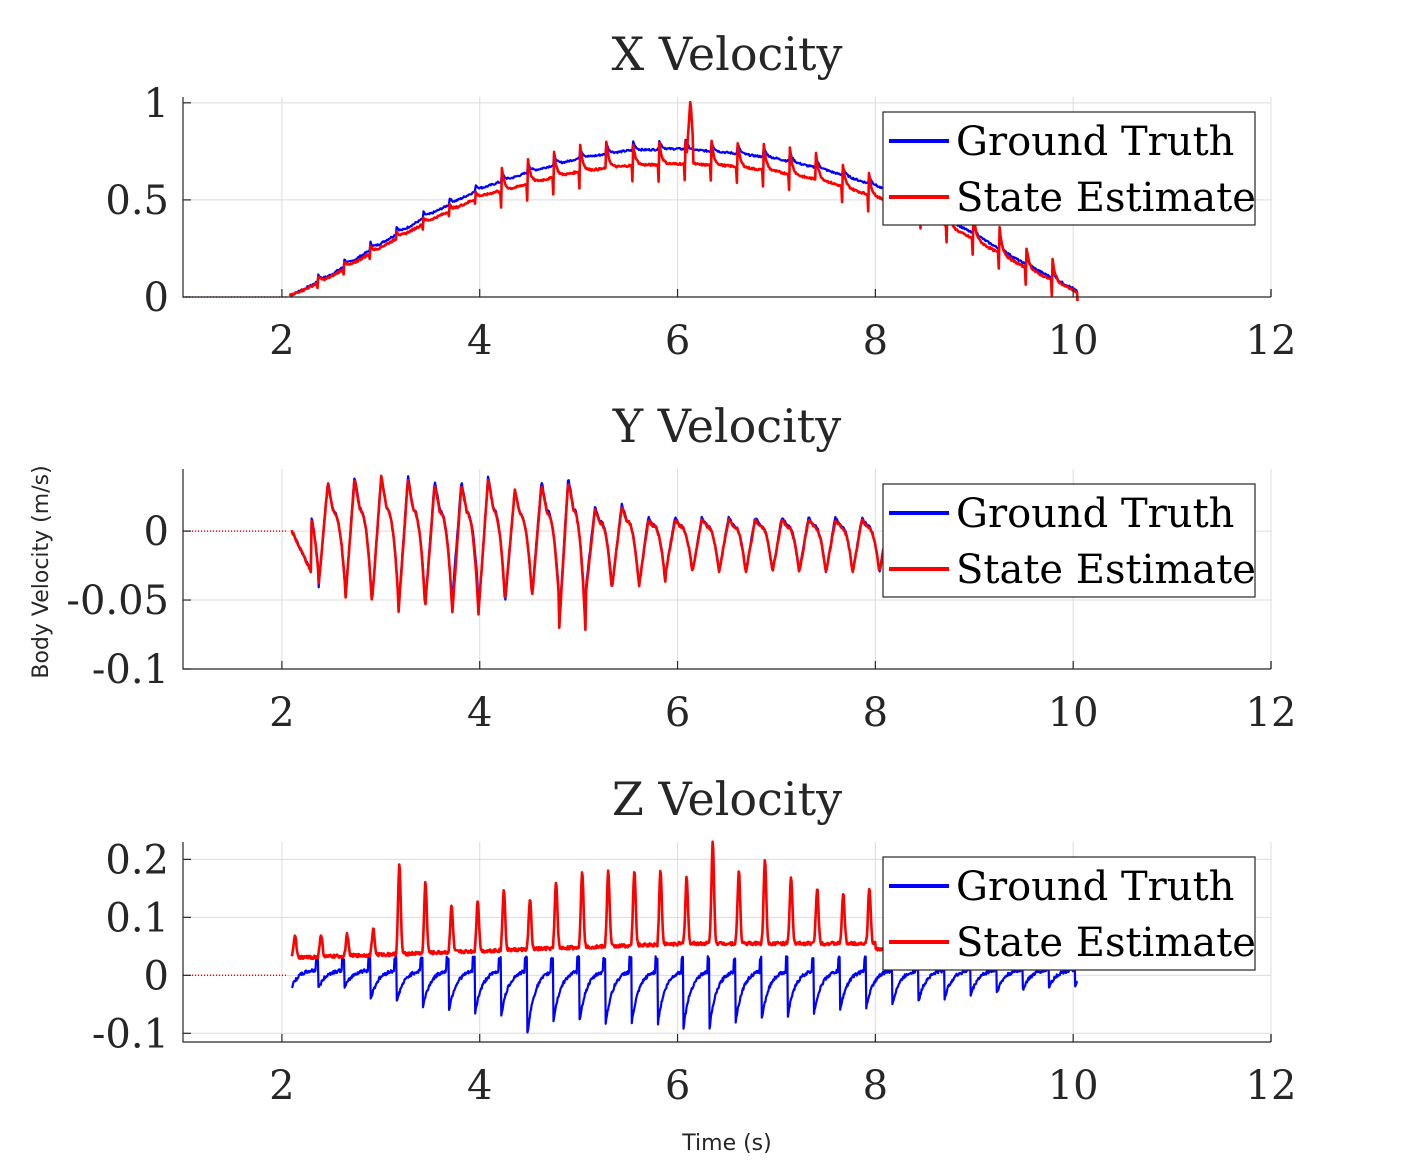  What do you see at coordinates (137, 918) in the screenshot?
I see `y-tick-label: 0.1` at bounding box center [137, 918].